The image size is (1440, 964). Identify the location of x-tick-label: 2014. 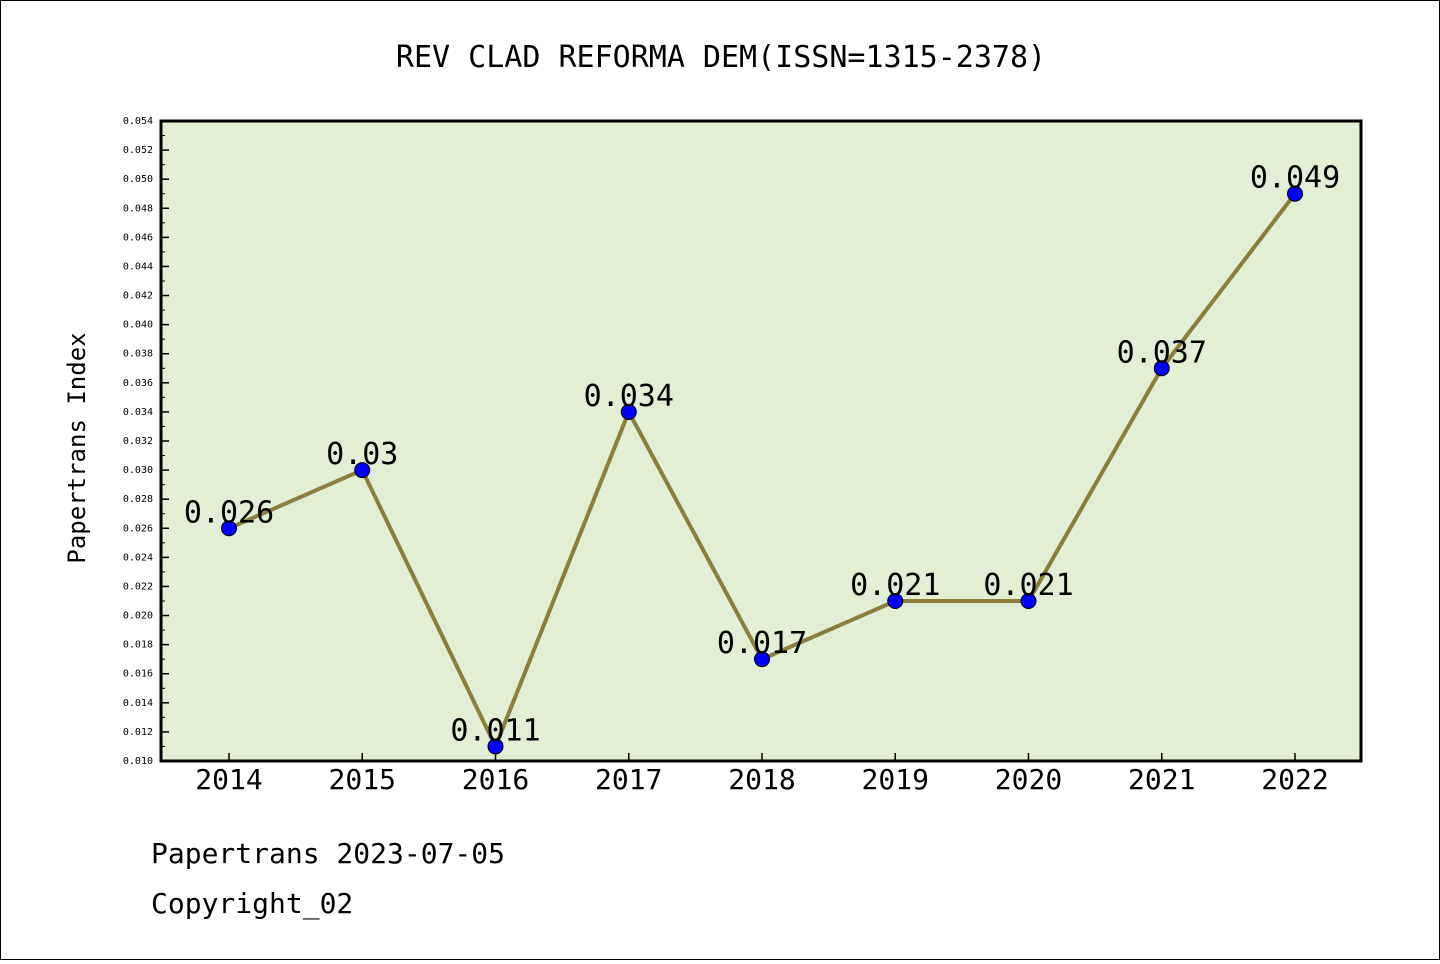
(228, 779).